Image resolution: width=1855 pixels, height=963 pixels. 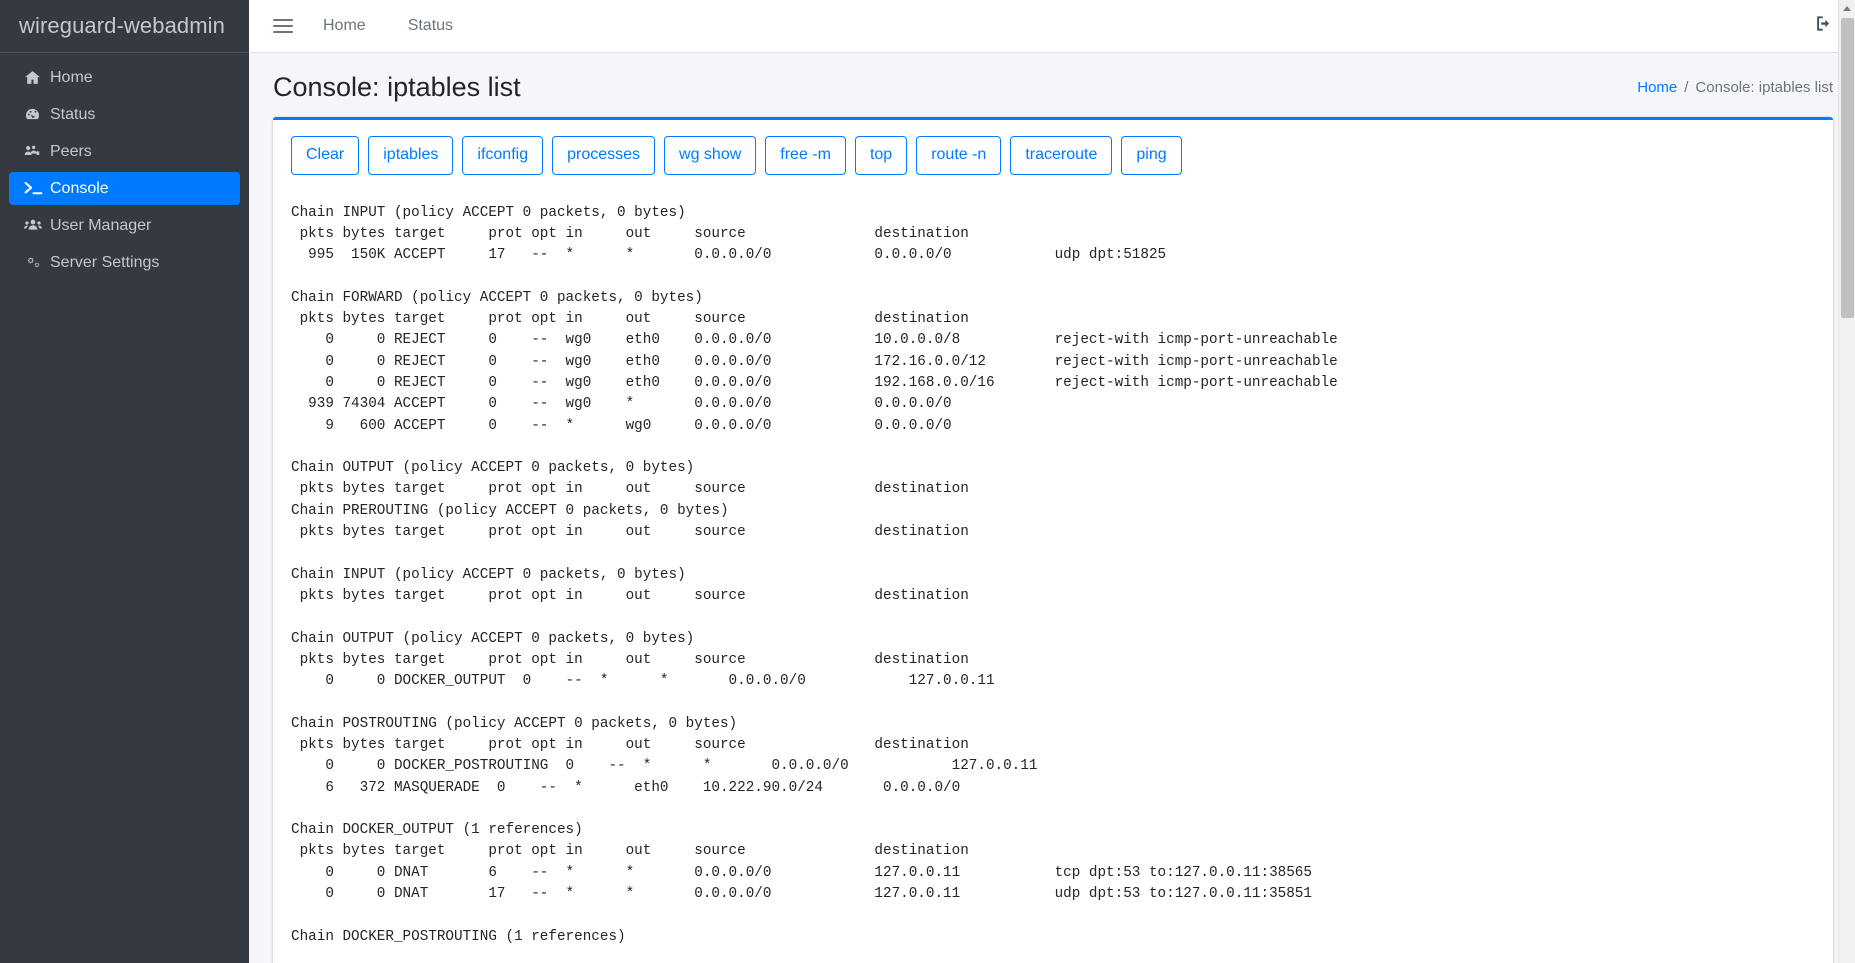 I want to click on traceroute-button: traceroute, so click(x=1061, y=155).